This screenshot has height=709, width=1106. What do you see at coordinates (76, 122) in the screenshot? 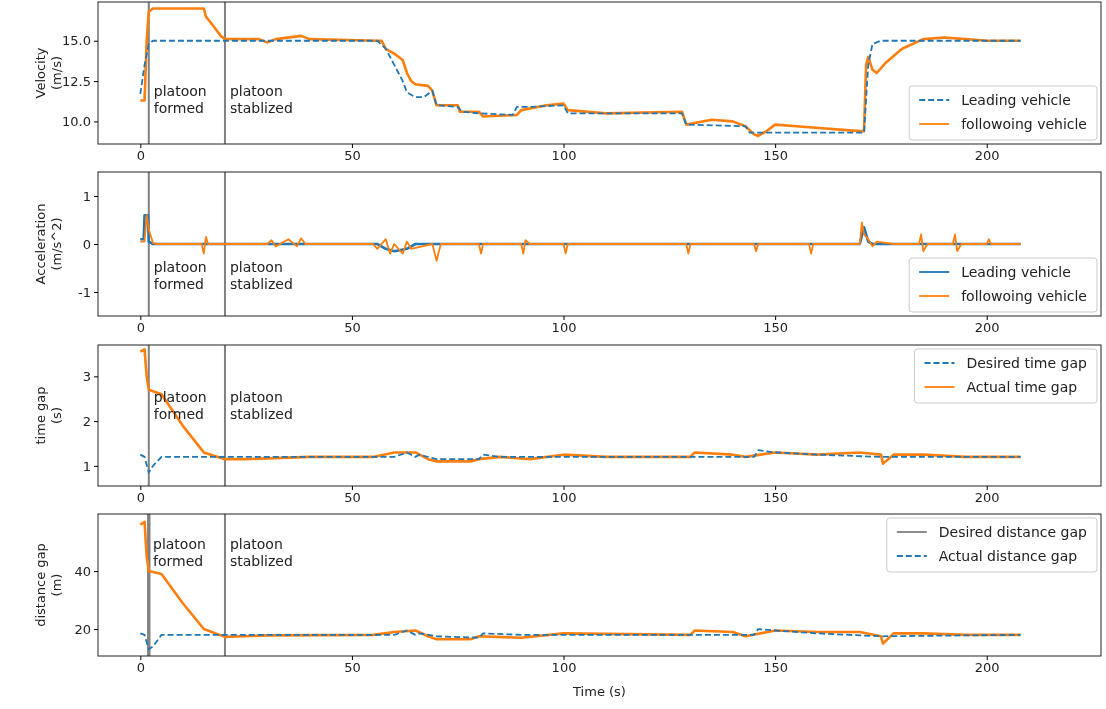
I see `y-tick-label: 10.0` at bounding box center [76, 122].